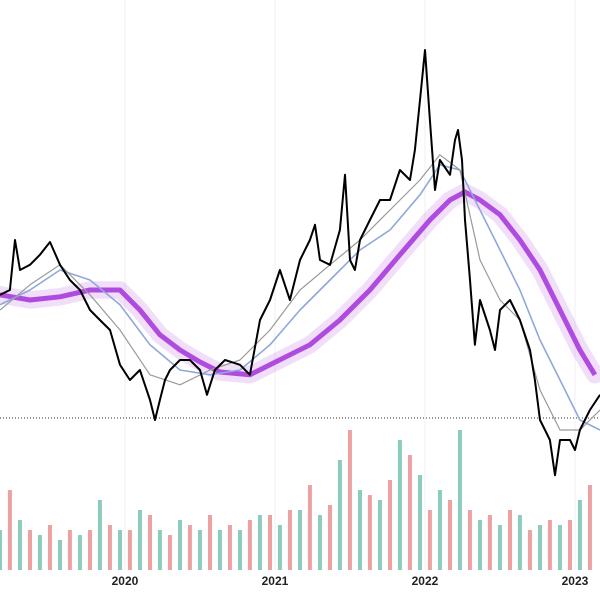 This screenshot has width=600, height=600. Describe the element at coordinates (125, 581) in the screenshot. I see `x-tick-label: 2020` at that location.